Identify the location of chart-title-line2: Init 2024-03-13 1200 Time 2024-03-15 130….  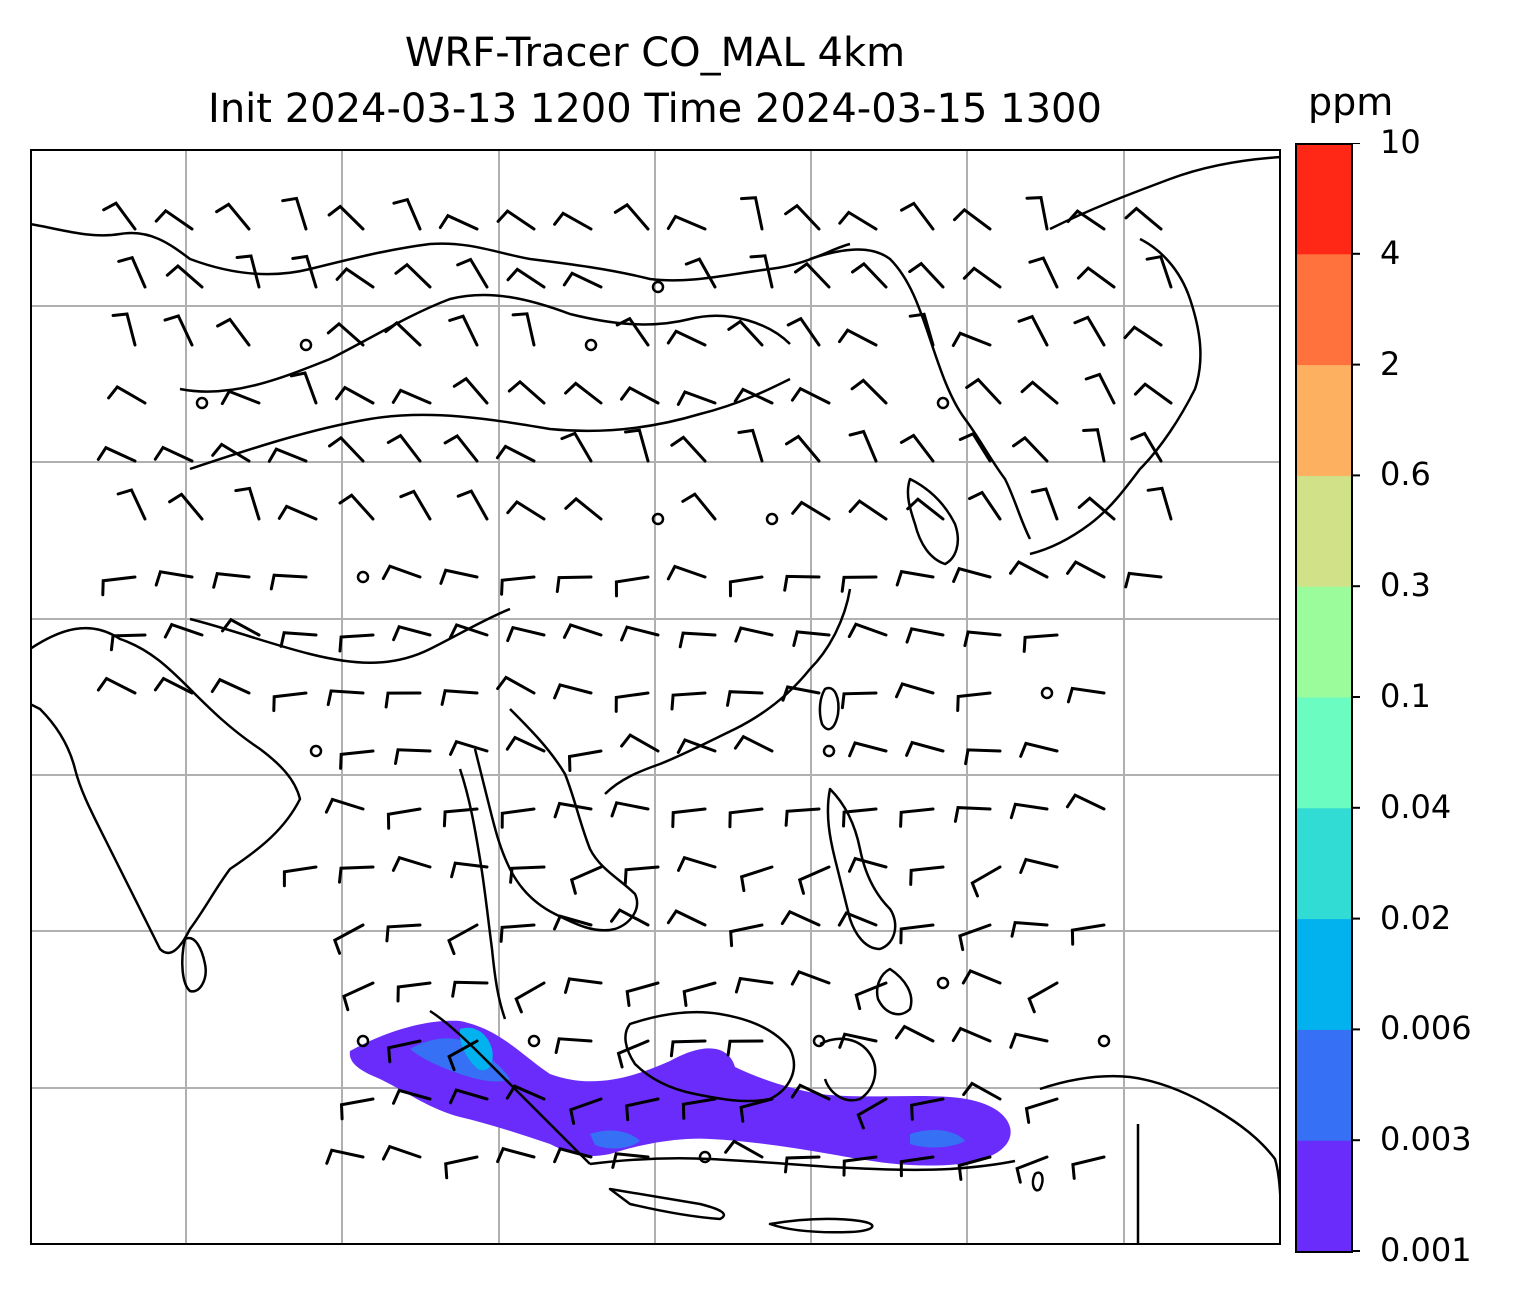
(655, 109).